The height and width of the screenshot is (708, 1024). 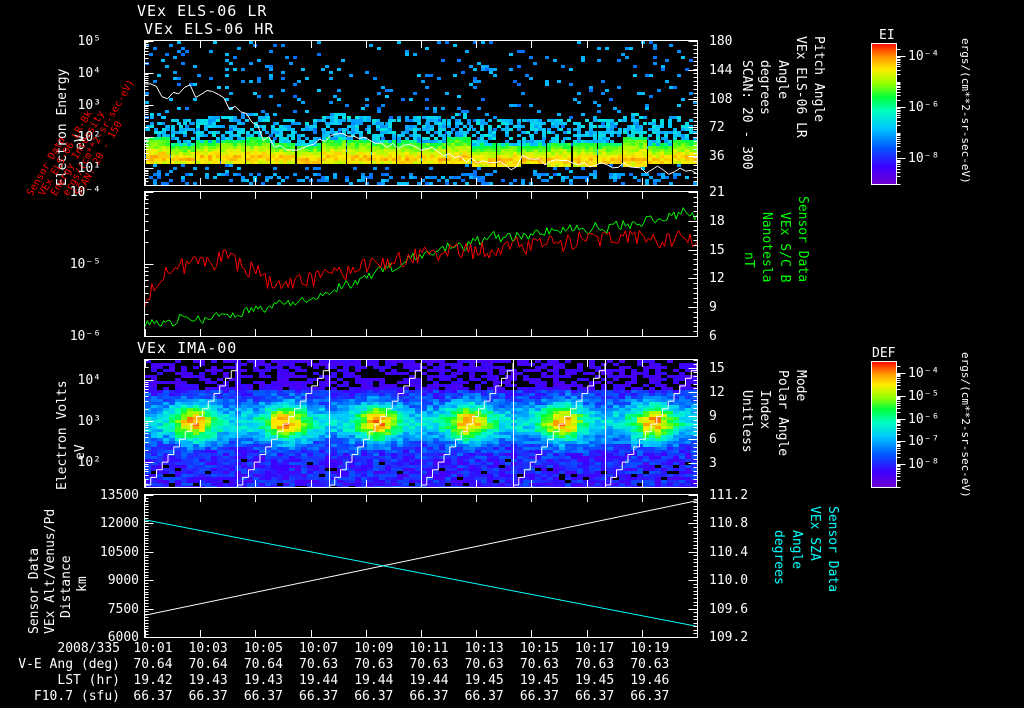 I want to click on row-time-cell: 10:19, so click(x=650, y=648).